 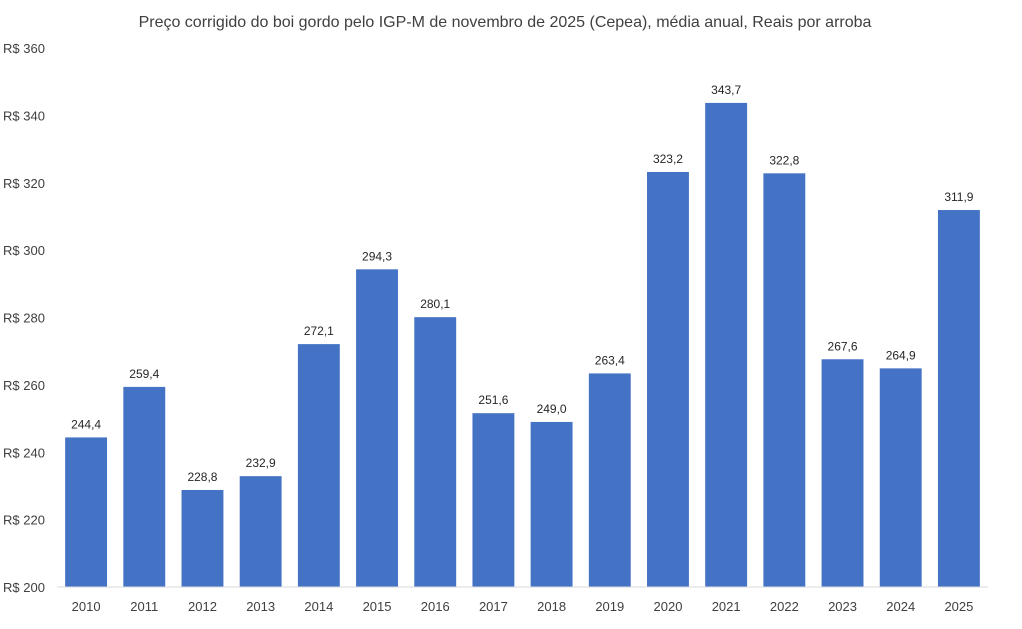 What do you see at coordinates (493, 400) in the screenshot?
I see `data-label-2017: 251,6` at bounding box center [493, 400].